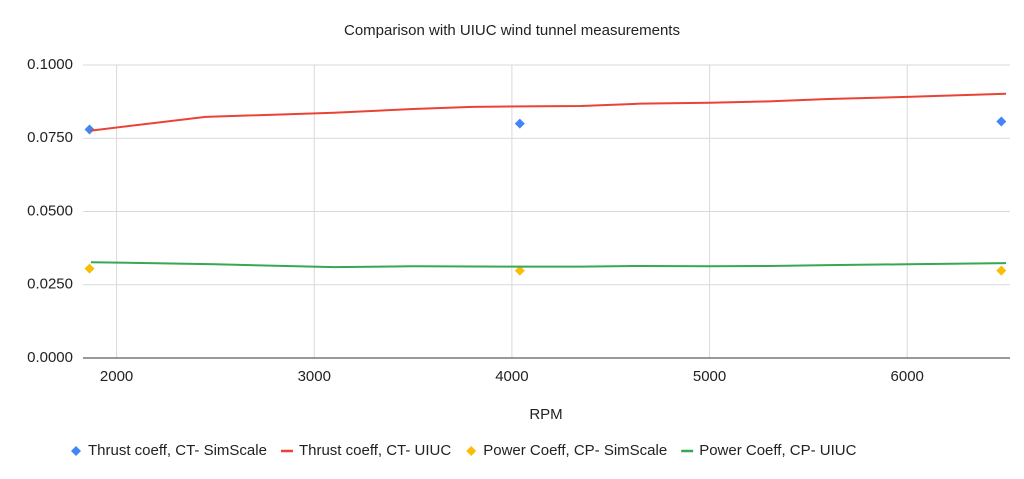 The image size is (1024, 479). I want to click on legend-label: Power Coeff, CP- UIUC, so click(777, 450).